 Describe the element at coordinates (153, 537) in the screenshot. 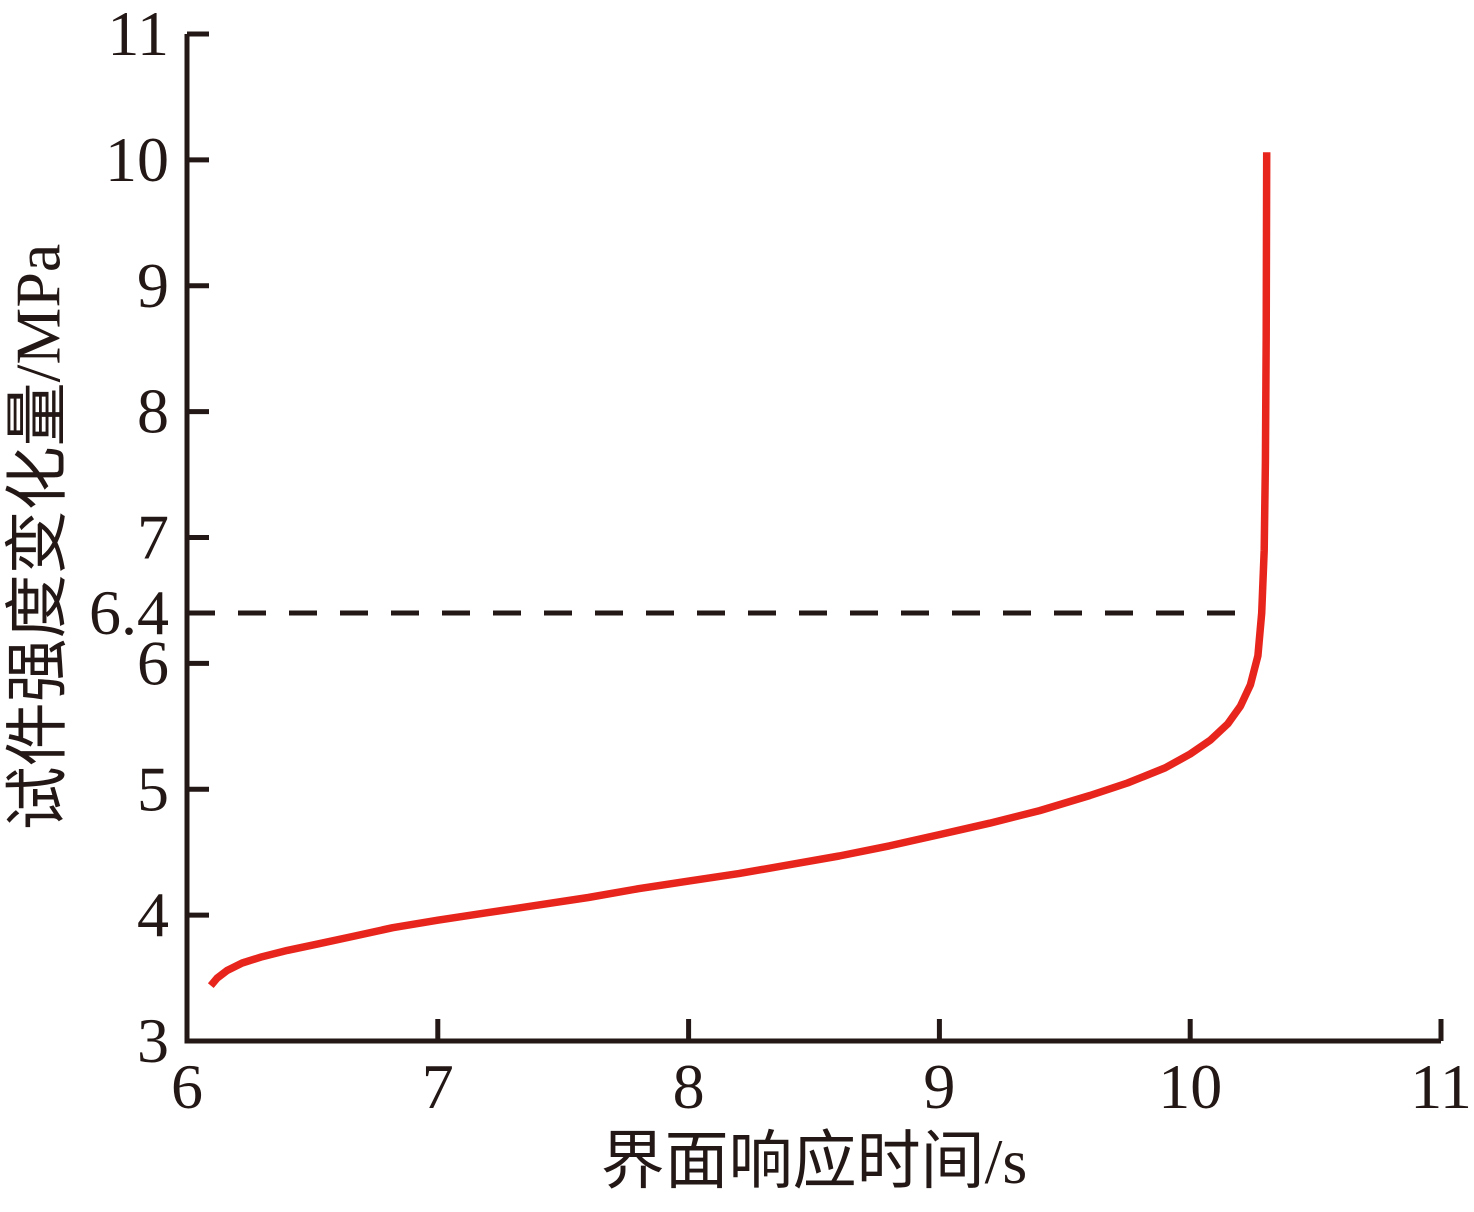

I see `y-tick-label: 7` at that location.